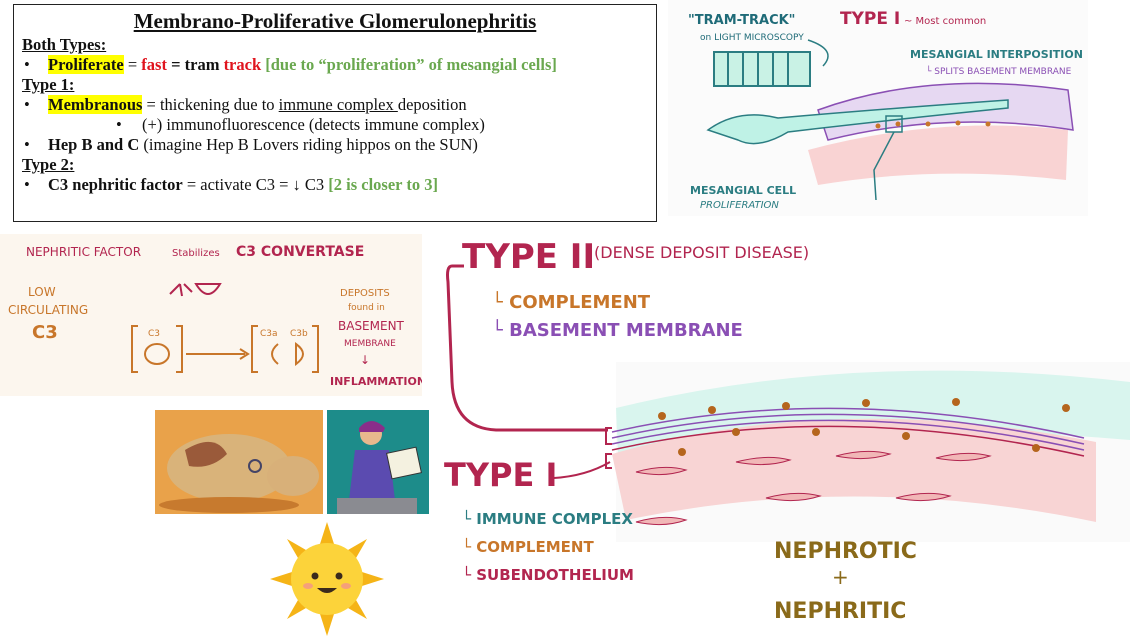  What do you see at coordinates (48, 310) in the screenshot?
I see `circulating-label: CIRCULATING` at bounding box center [48, 310].